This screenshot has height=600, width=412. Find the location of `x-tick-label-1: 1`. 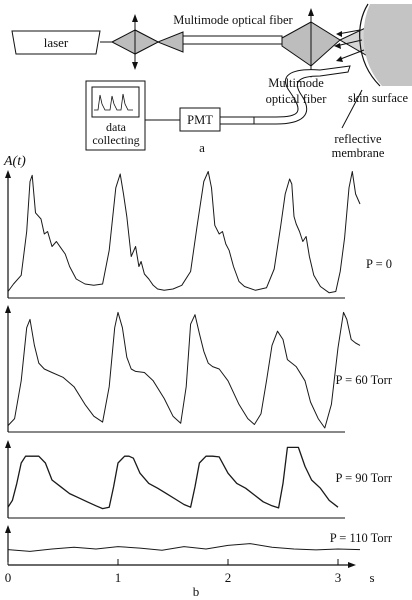

x-tick-label-1: 1 is located at coordinates (118, 577).